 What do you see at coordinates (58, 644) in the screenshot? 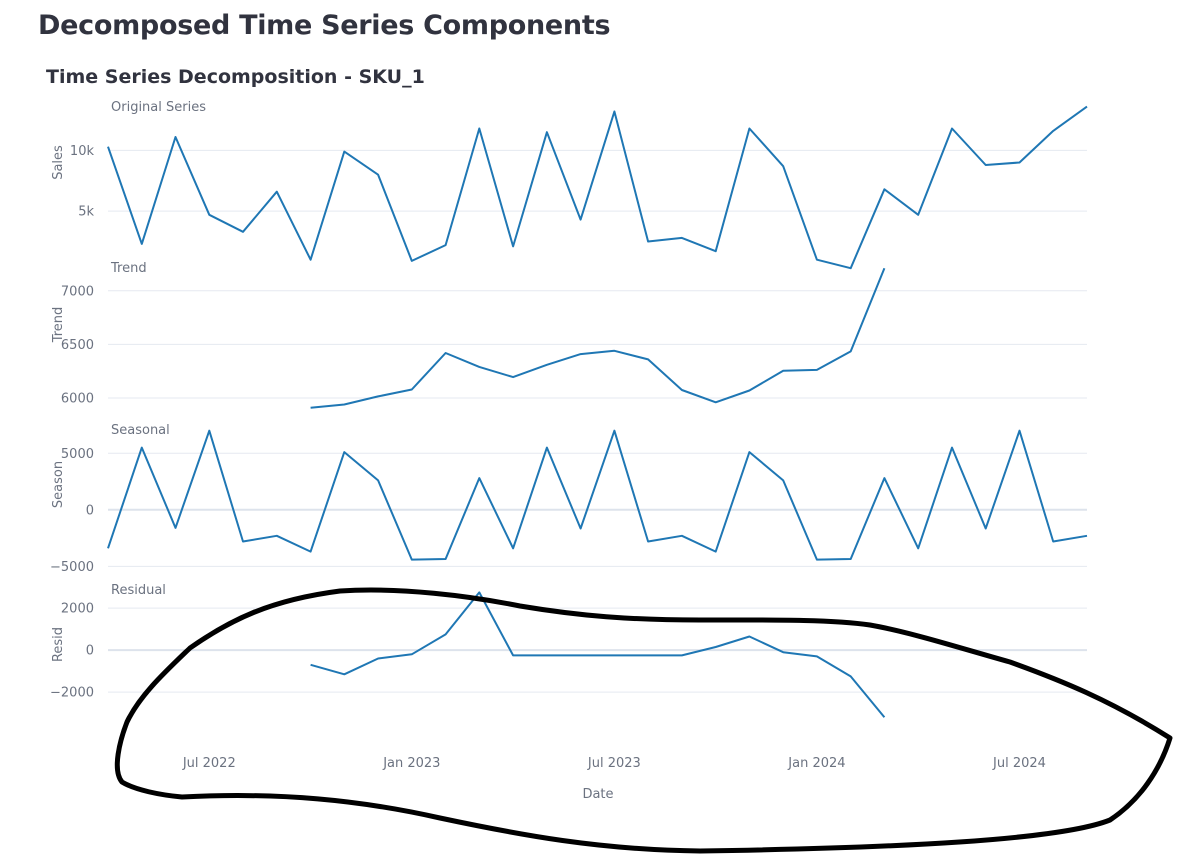
I see `y-axis-title: Resid` at bounding box center [58, 644].